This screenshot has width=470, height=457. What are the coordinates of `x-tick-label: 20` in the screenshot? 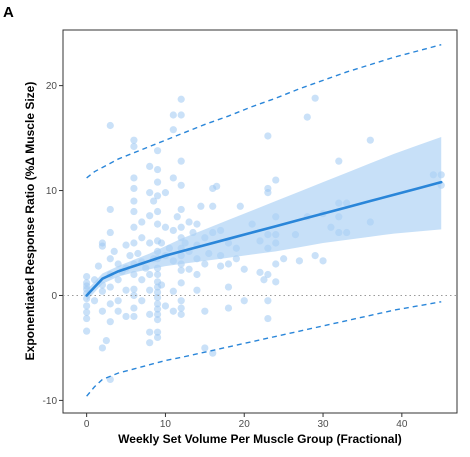 It's located at (245, 424).